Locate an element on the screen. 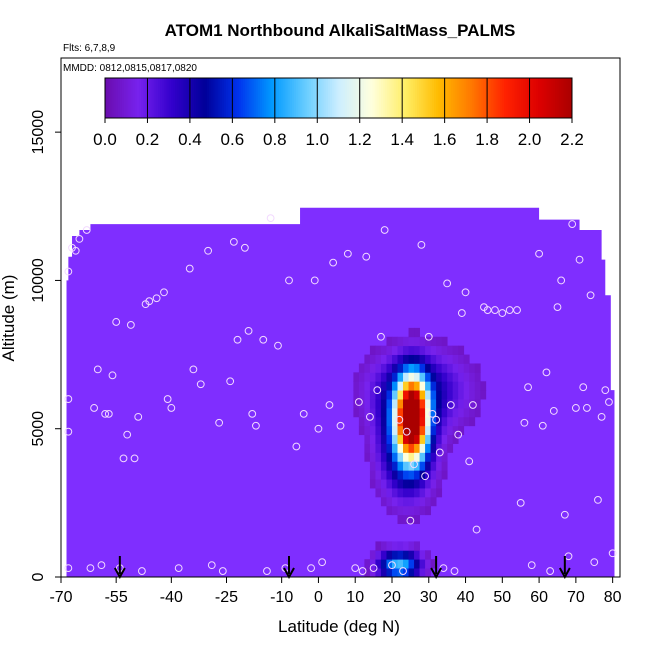 This screenshot has width=650, height=650. colorbar: 0.0 0.2 0.4 0.6 0.8 1.0 1.2 1.4 1.6 1.8 2.0 2.2 is located at coordinates (338, 113).